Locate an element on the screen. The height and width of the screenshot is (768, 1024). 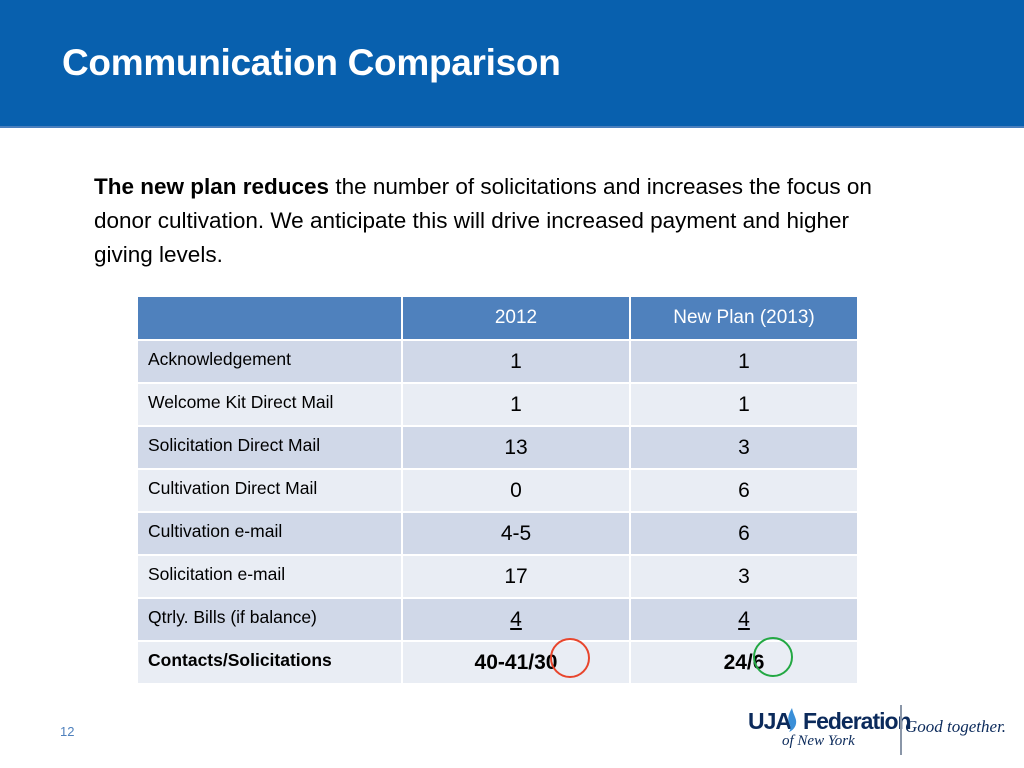
row-label: Solicitation Direct Mail is located at coordinates (269, 447).